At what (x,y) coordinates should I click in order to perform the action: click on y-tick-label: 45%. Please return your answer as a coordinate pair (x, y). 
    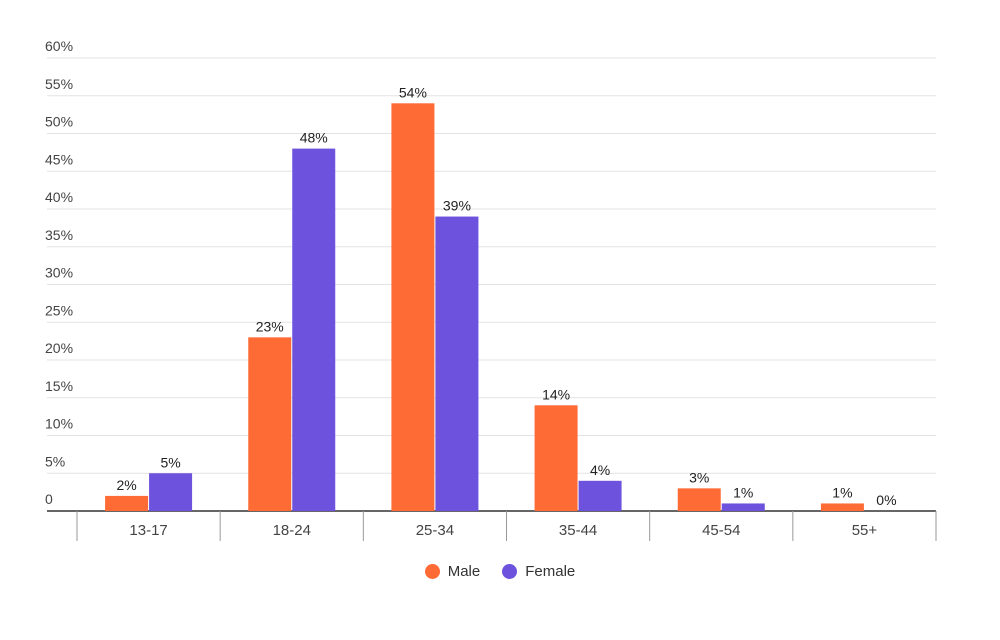
    Looking at the image, I should click on (59, 159).